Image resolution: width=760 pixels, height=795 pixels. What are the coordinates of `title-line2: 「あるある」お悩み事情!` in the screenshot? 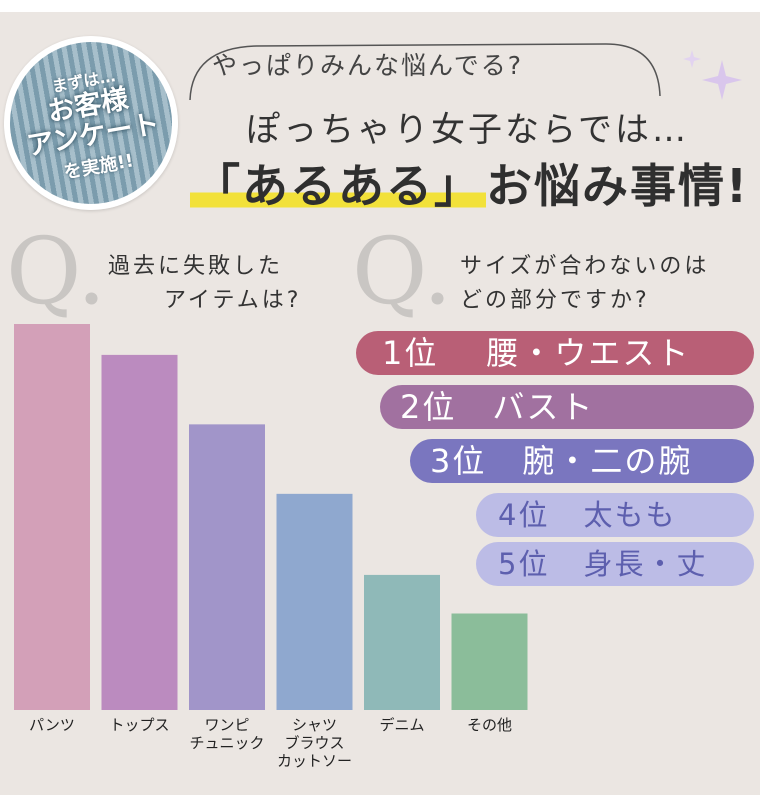 It's located at (469, 183).